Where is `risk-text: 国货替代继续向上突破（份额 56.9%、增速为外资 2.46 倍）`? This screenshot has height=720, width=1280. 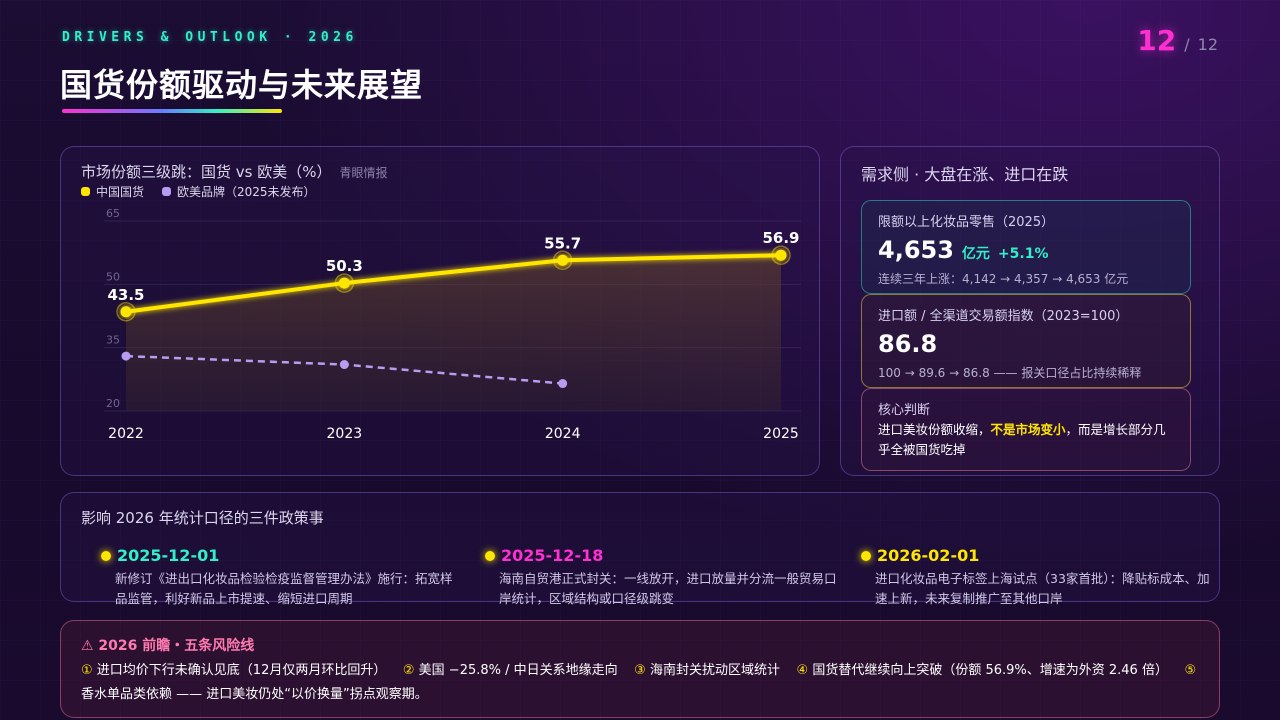
risk-text: 国货替代继续向上突破（份额 56.9%、增速为外资 2.46 倍） is located at coordinates (990, 670).